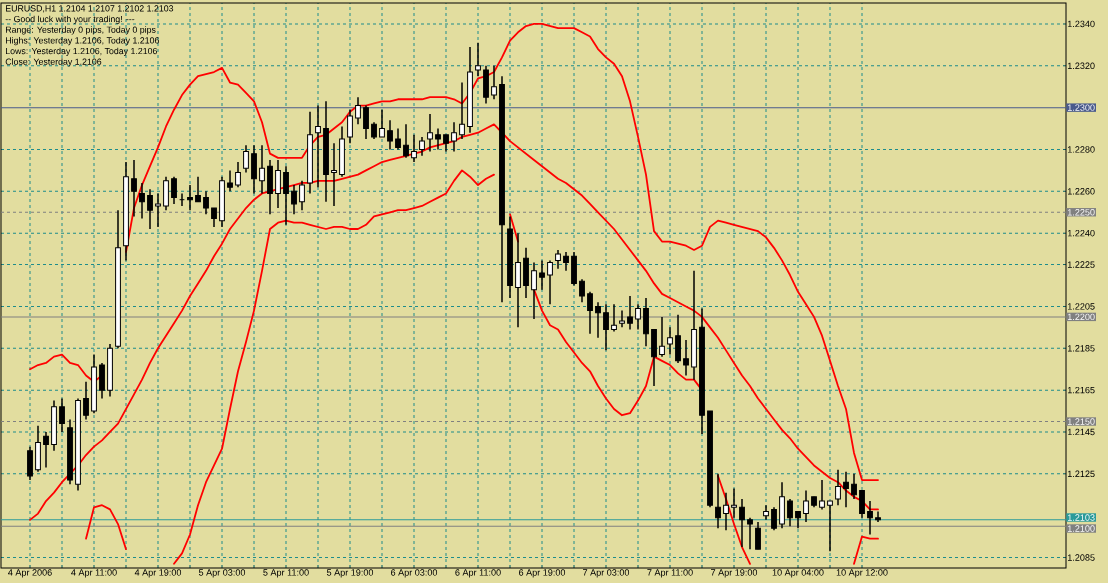 Image resolution: width=1108 pixels, height=583 pixels. What do you see at coordinates (70, 19) in the screenshot?
I see `annotation: -- Good luck with your trading! ---` at bounding box center [70, 19].